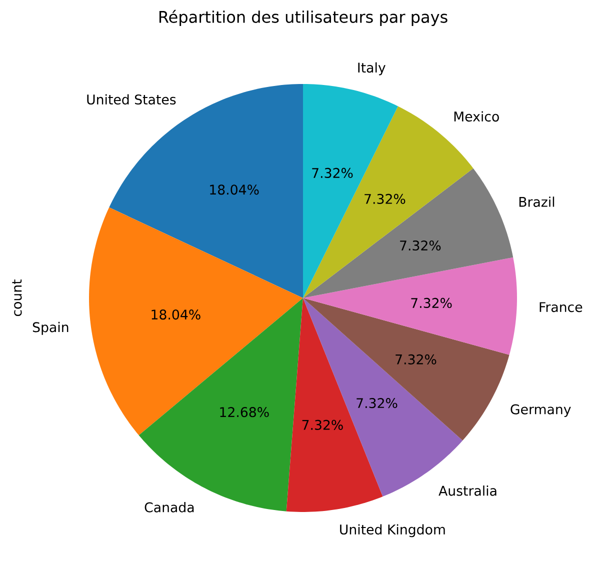 The image size is (597, 580). I want to click on slice-label: United Kingdom, so click(392, 531).